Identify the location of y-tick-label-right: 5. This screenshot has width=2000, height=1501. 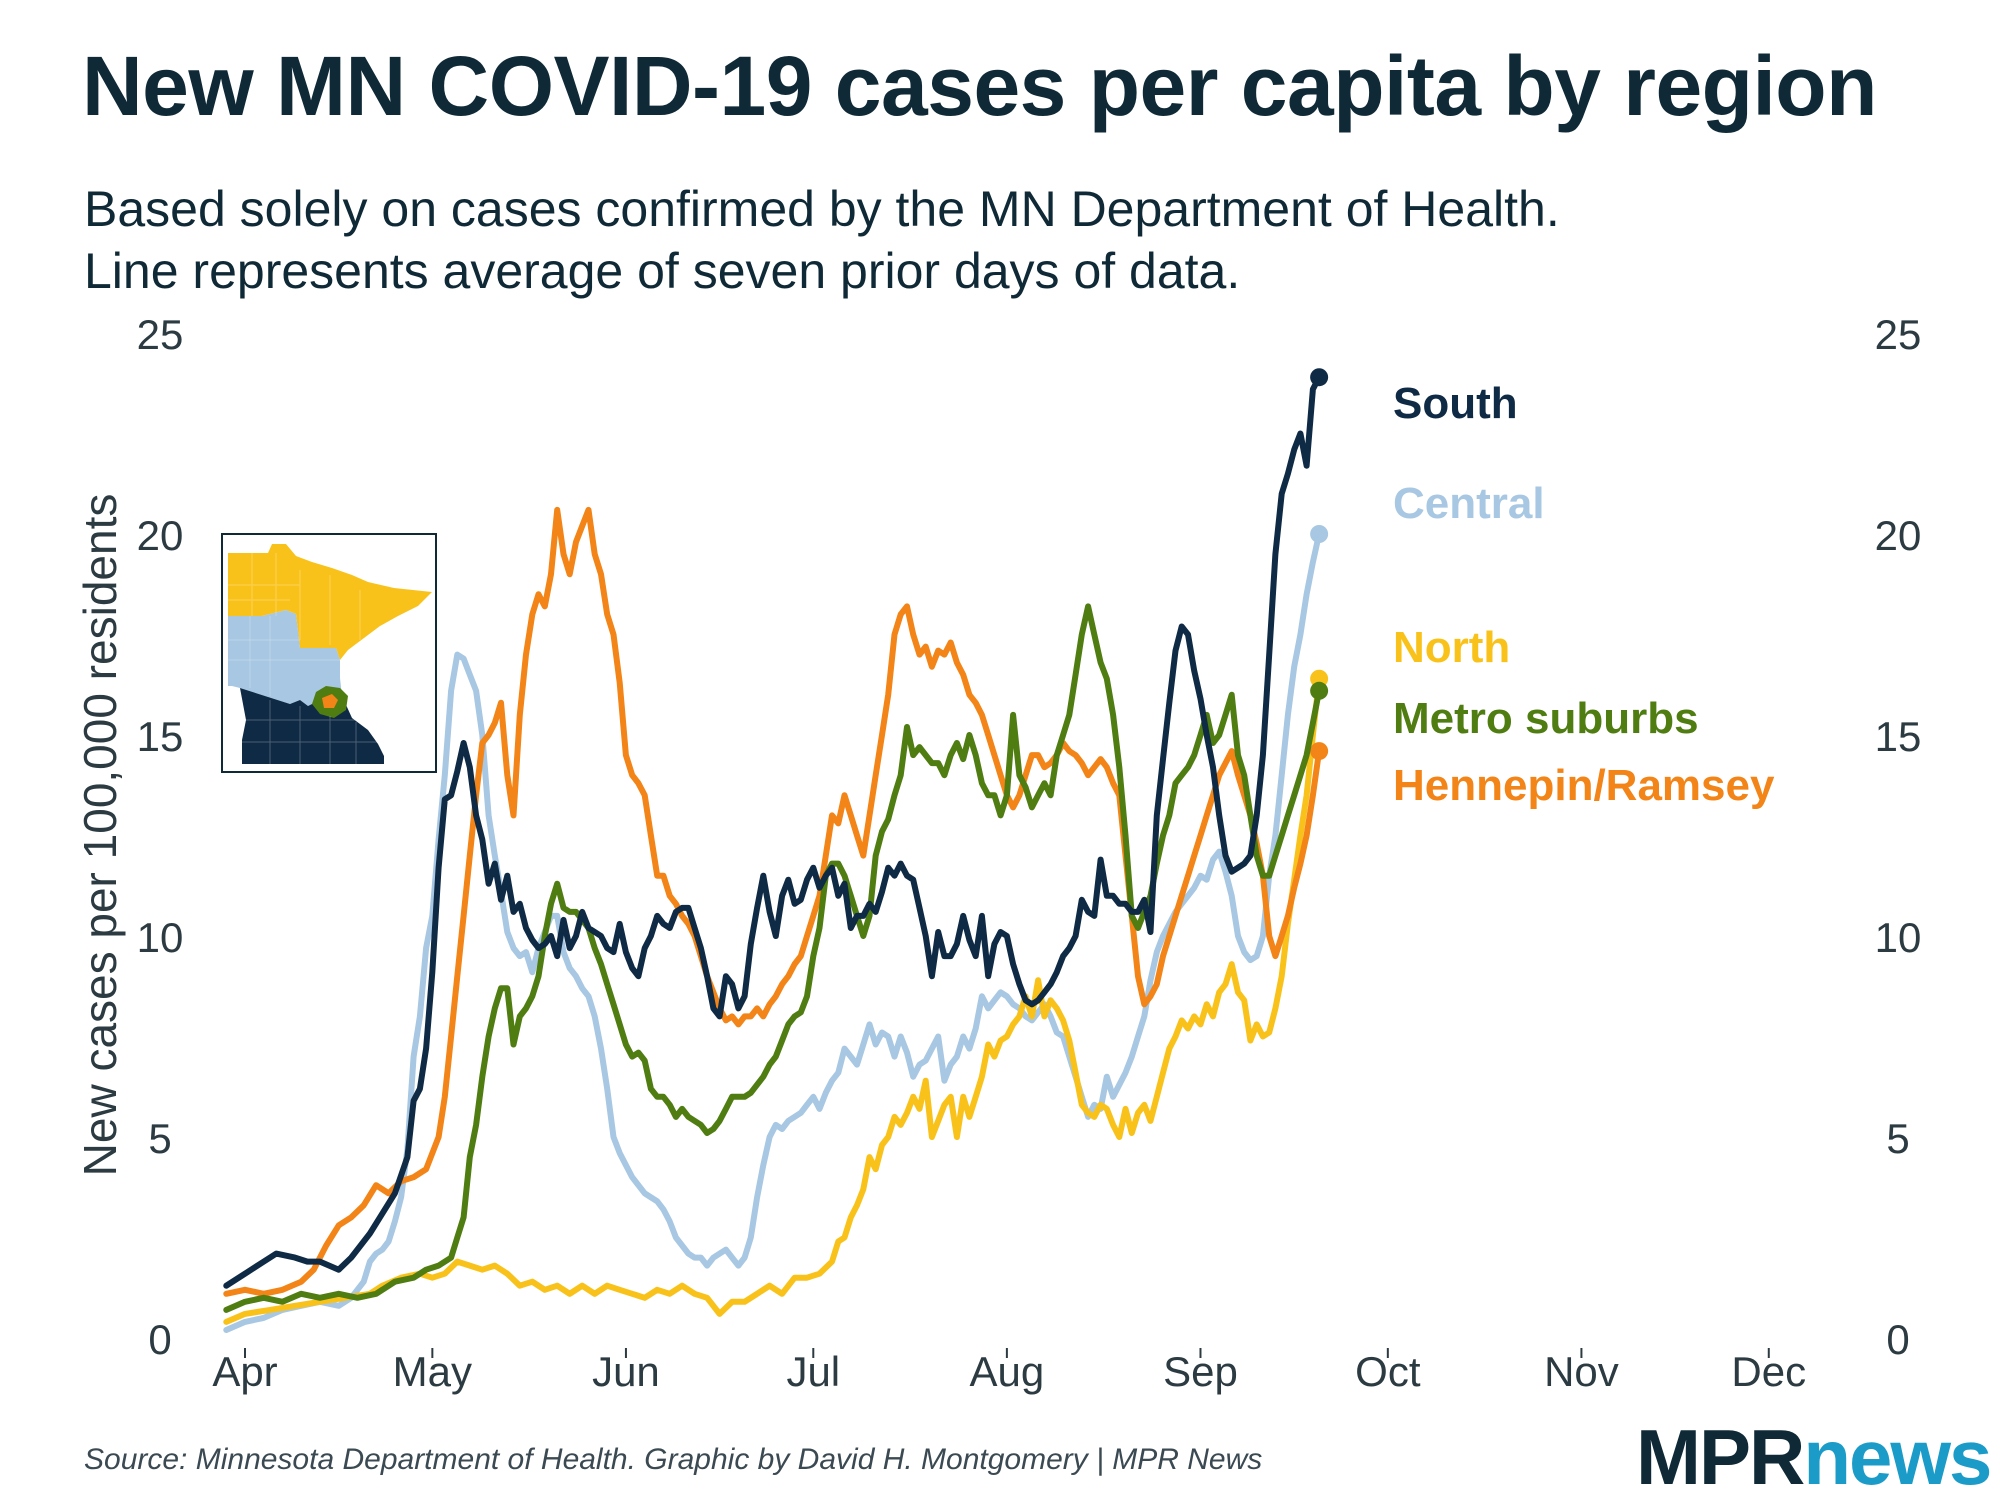
(1897, 1138).